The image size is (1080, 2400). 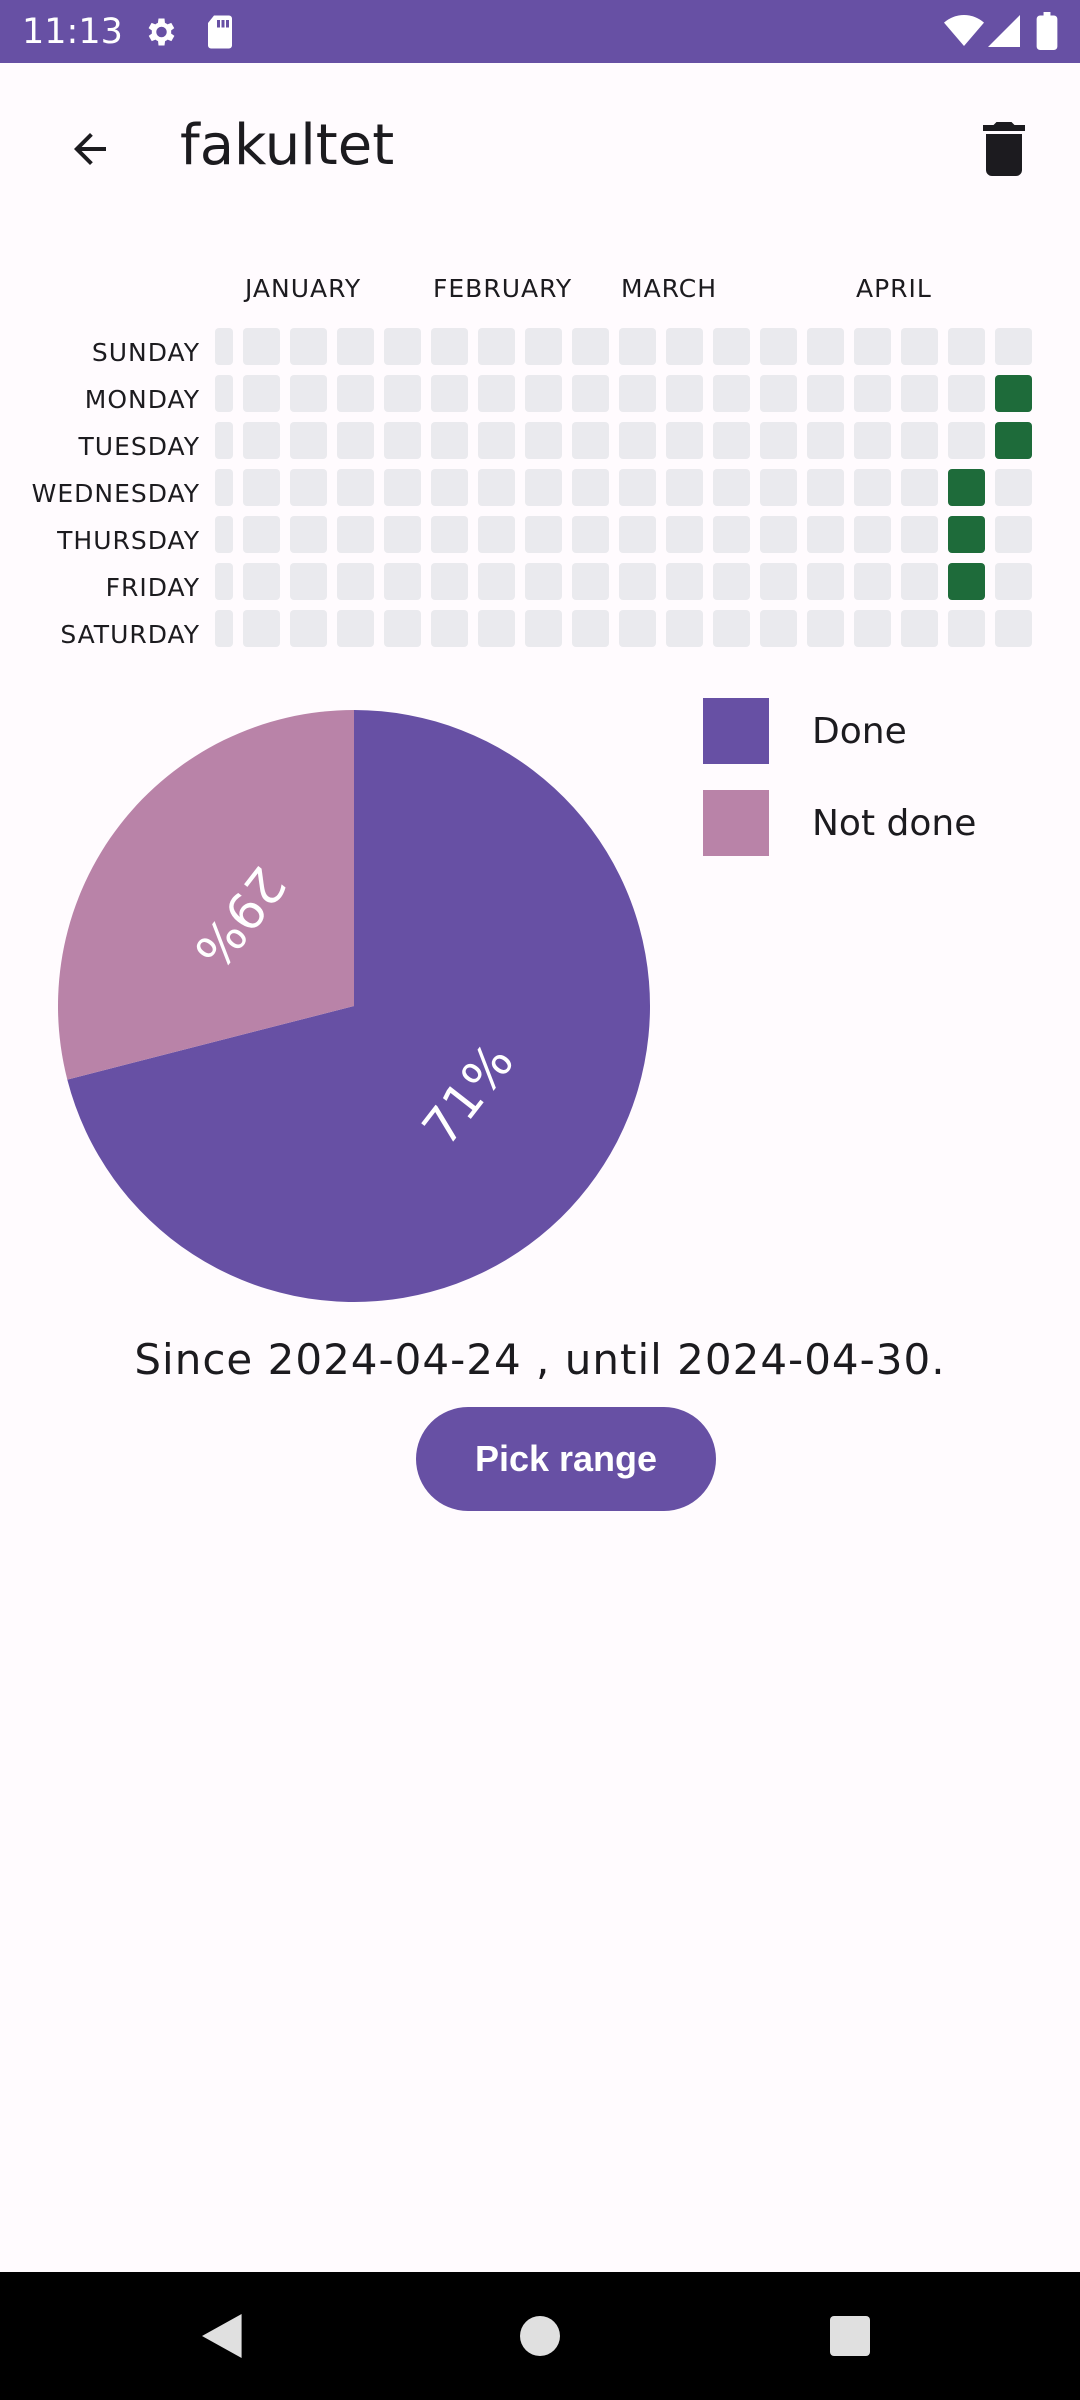 I want to click on pick-range-button: Pick range, so click(x=566, y=1459).